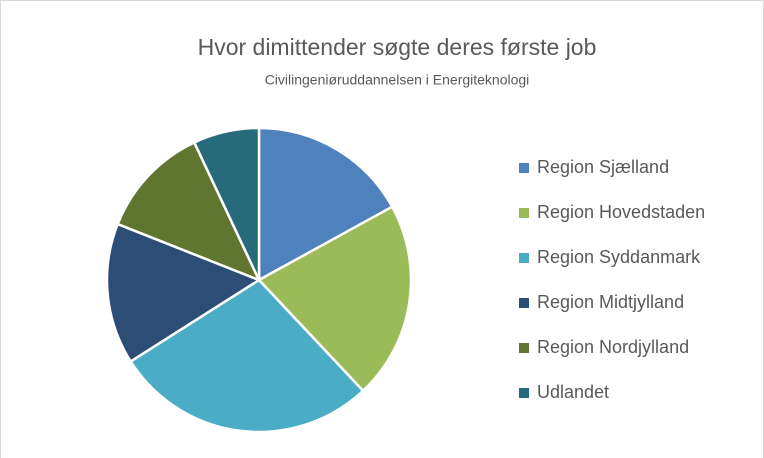  I want to click on legend-label: Region Sjælland, so click(603, 167).